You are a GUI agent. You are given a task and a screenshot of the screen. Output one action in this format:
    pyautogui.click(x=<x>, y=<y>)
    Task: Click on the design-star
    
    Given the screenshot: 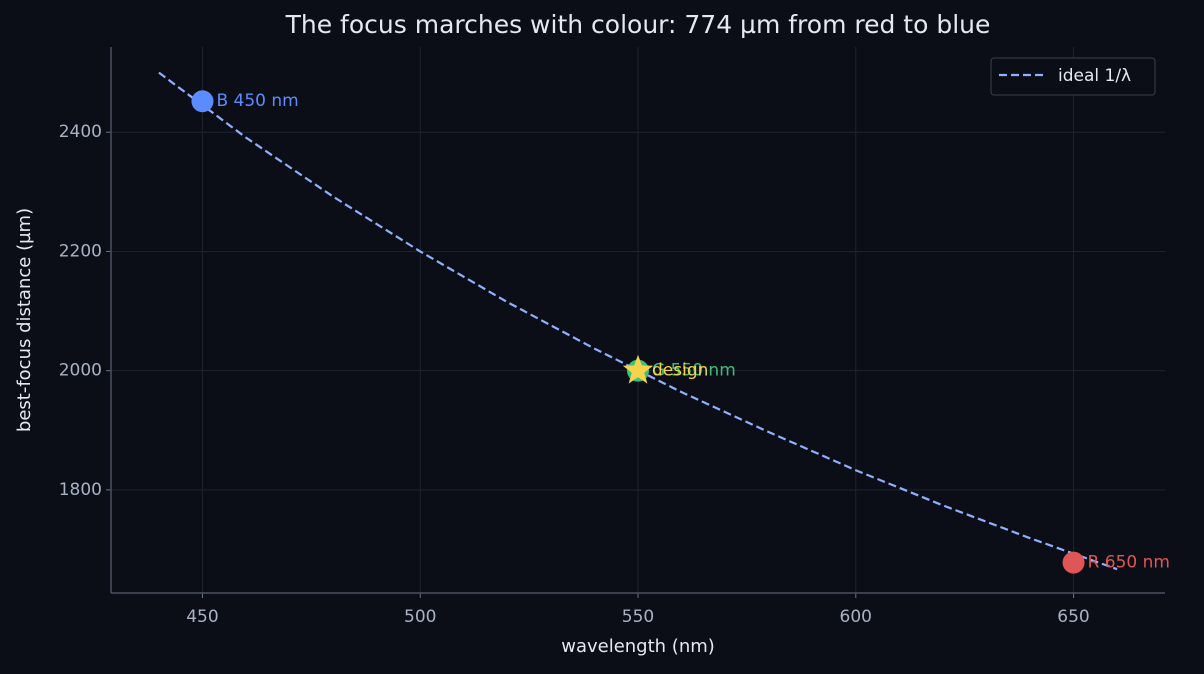 What is the action you would take?
    pyautogui.click(x=638, y=369)
    